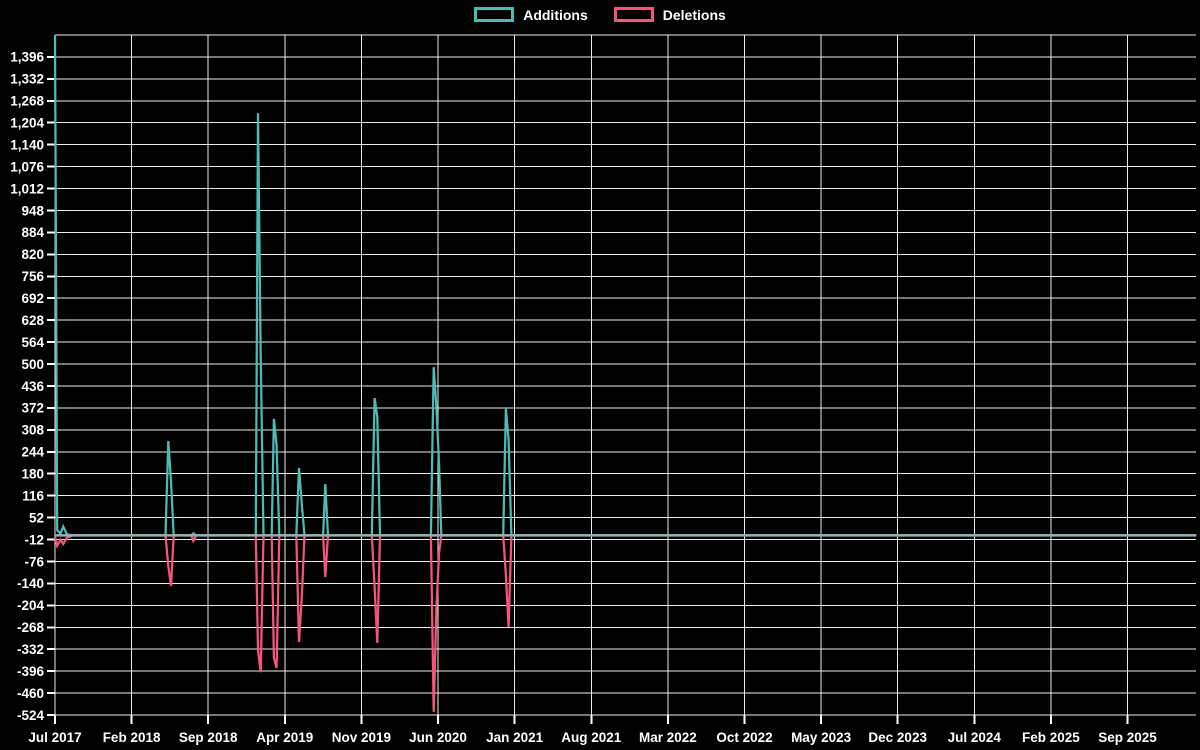 The width and height of the screenshot is (1200, 750). I want to click on x-axis-label: Oct 2022, so click(744, 737).